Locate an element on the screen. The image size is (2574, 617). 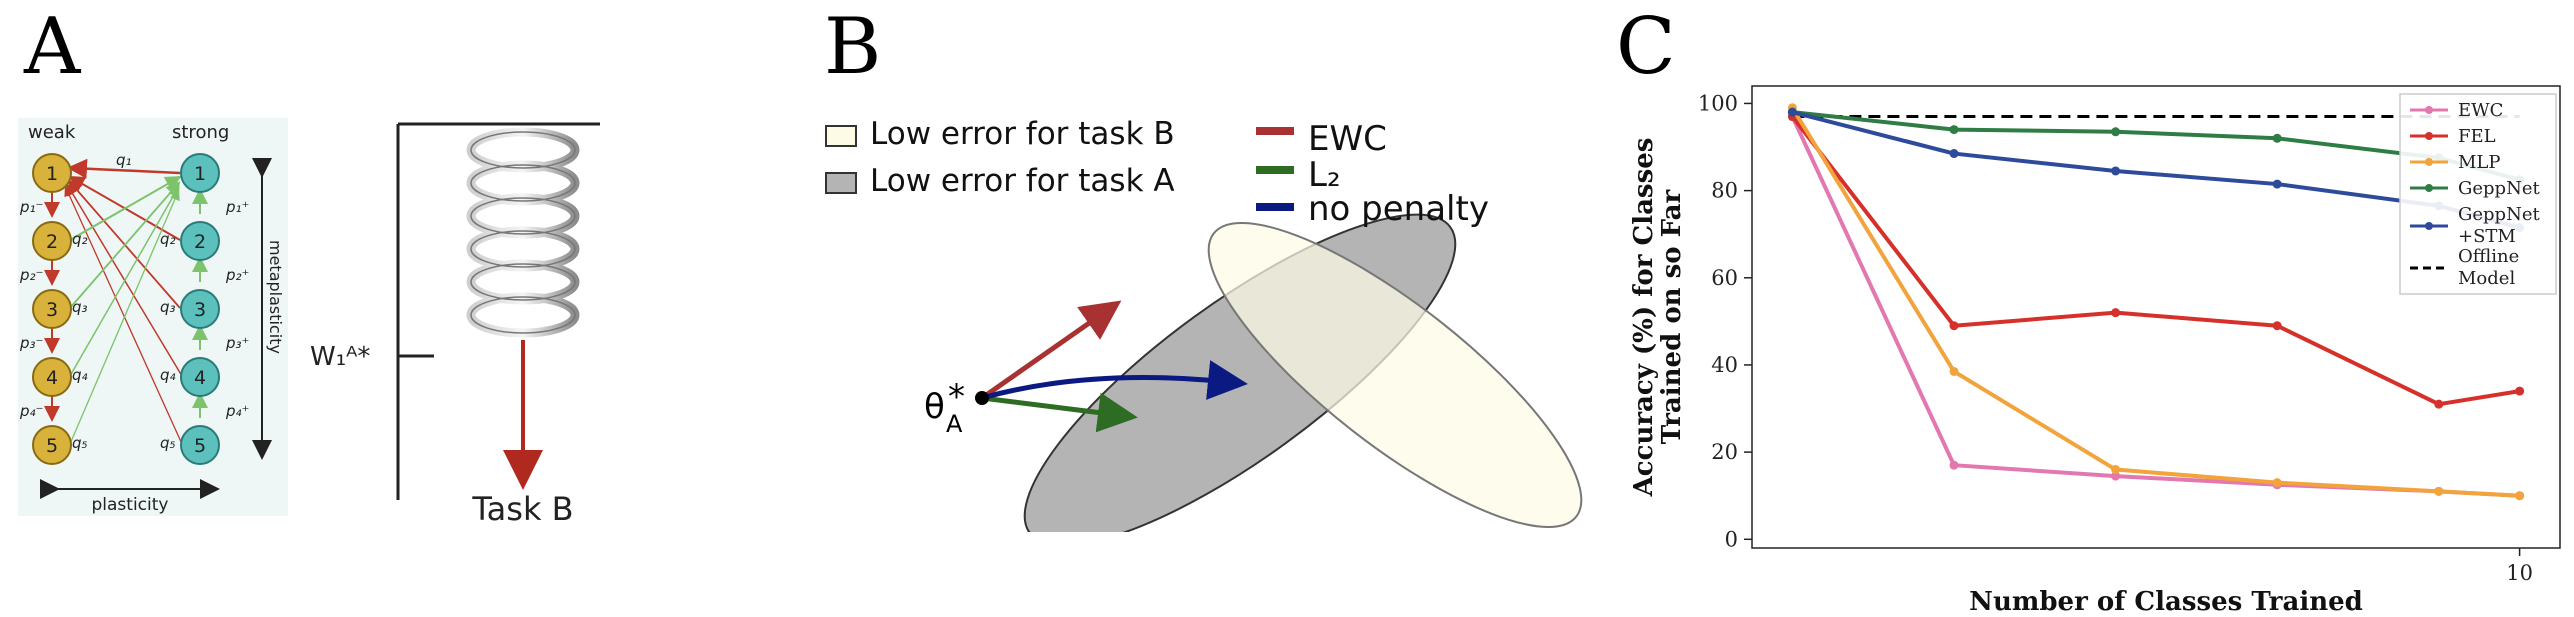
svg-text: p₄⁺ is located at coordinates (237, 411).